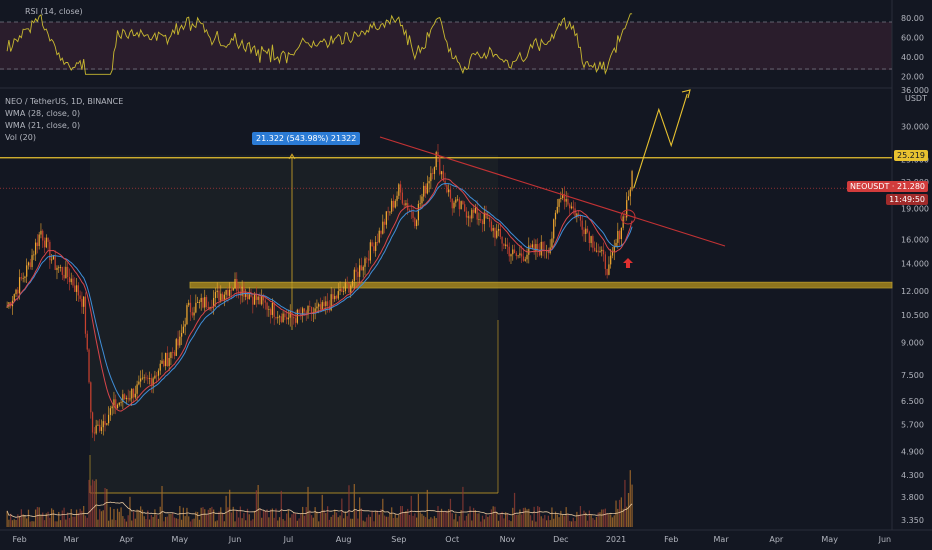 This screenshot has height=550, width=932. I want to click on indicator-wma21: WMA (21, close, 0), so click(43, 125).